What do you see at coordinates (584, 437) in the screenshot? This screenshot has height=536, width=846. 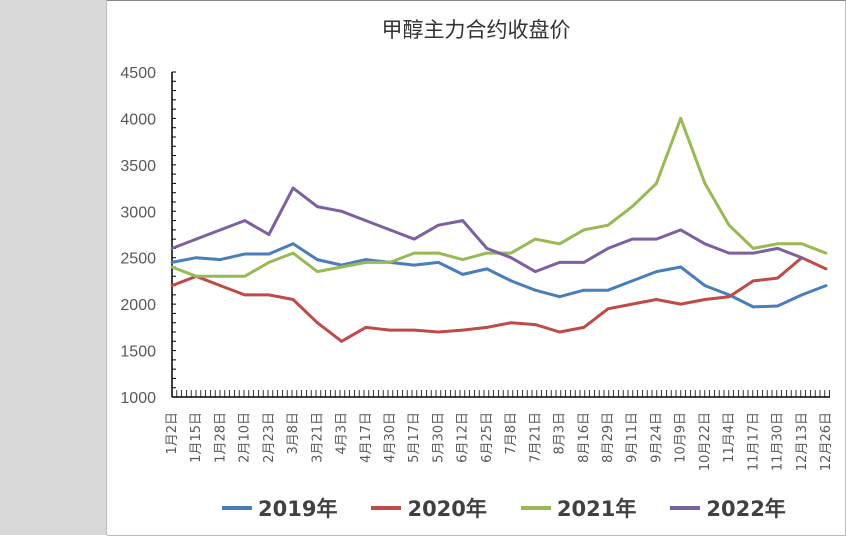 I see `x-tick-label: 8月16日` at bounding box center [584, 437].